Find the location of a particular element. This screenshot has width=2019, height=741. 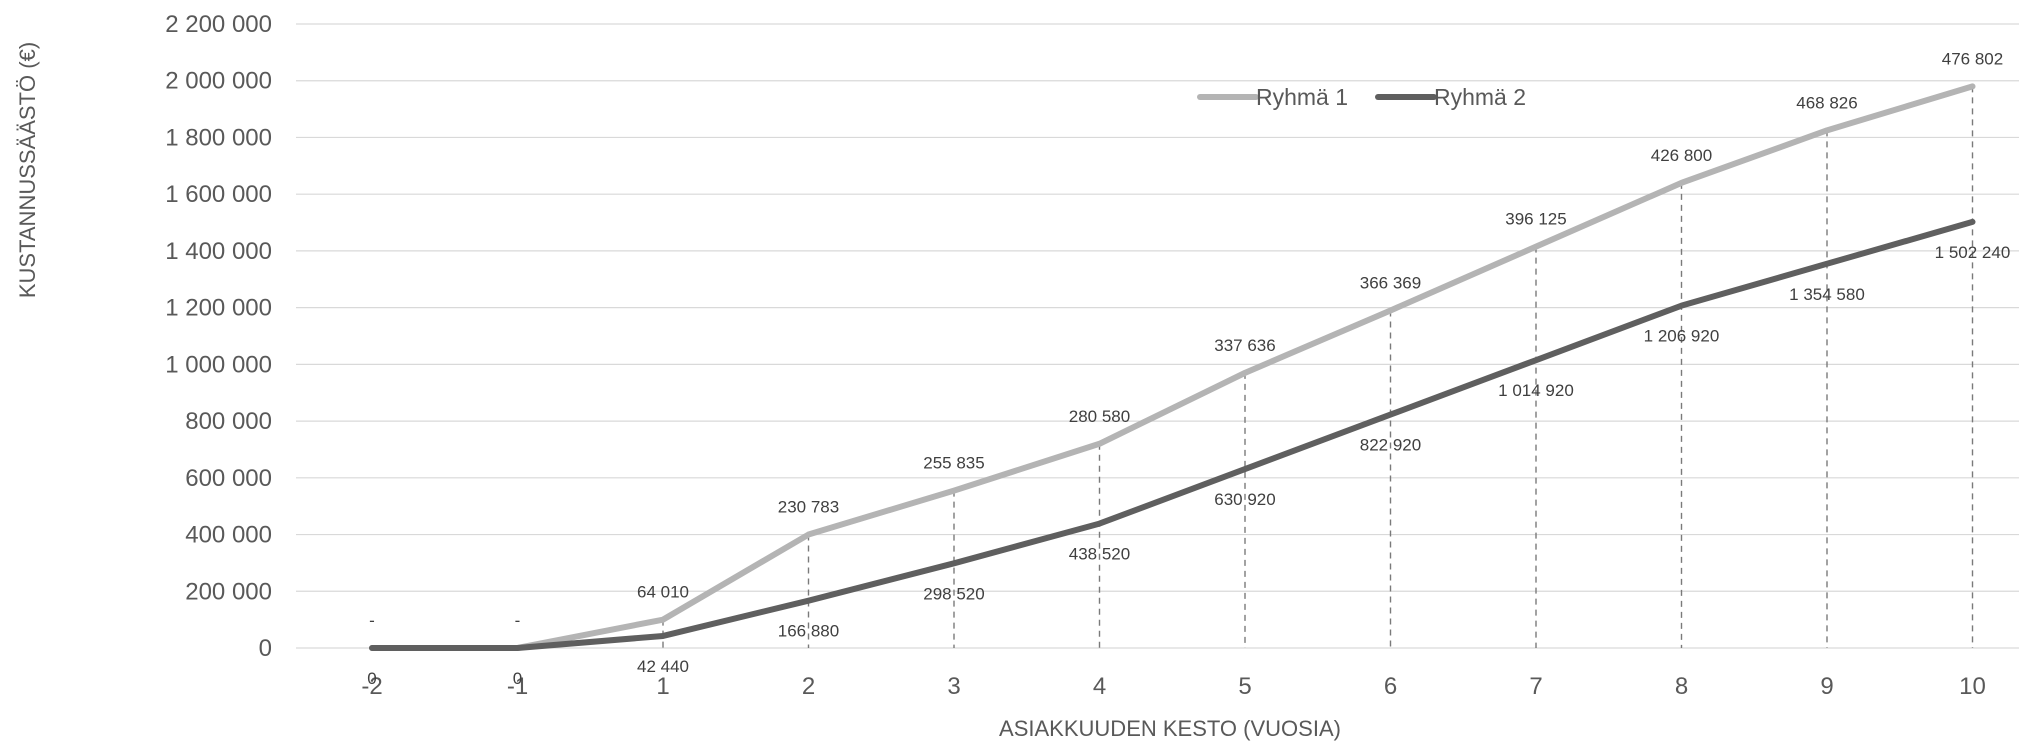

data-label: 337 636 is located at coordinates (1244, 345).